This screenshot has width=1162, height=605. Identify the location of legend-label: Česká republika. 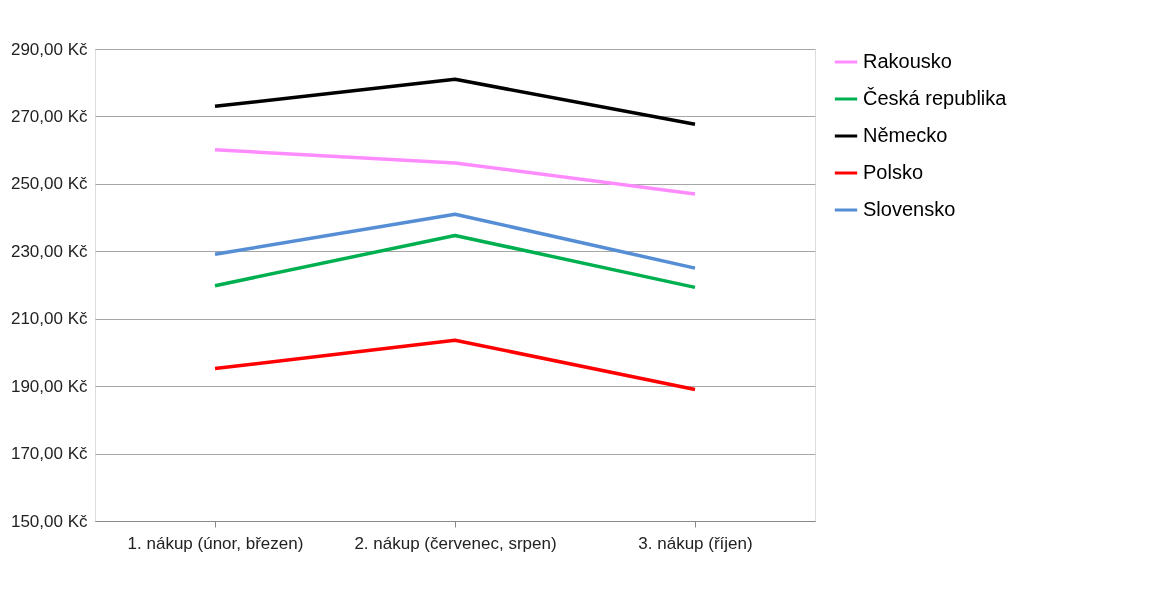
(935, 98).